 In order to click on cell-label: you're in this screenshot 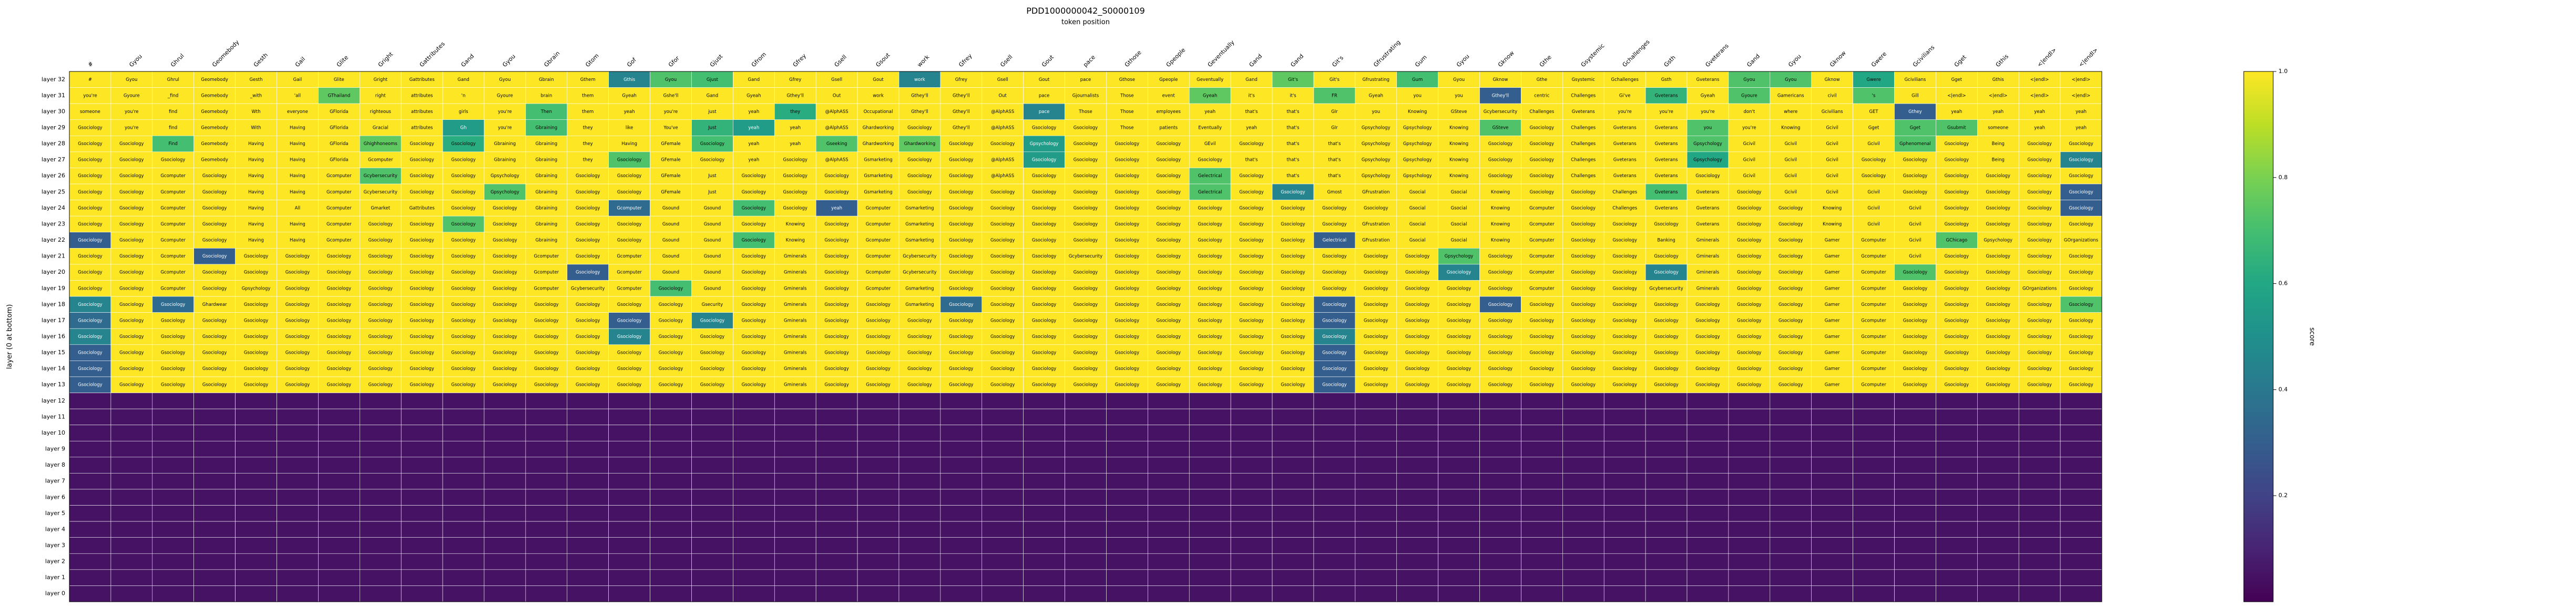, I will do `click(1749, 128)`.